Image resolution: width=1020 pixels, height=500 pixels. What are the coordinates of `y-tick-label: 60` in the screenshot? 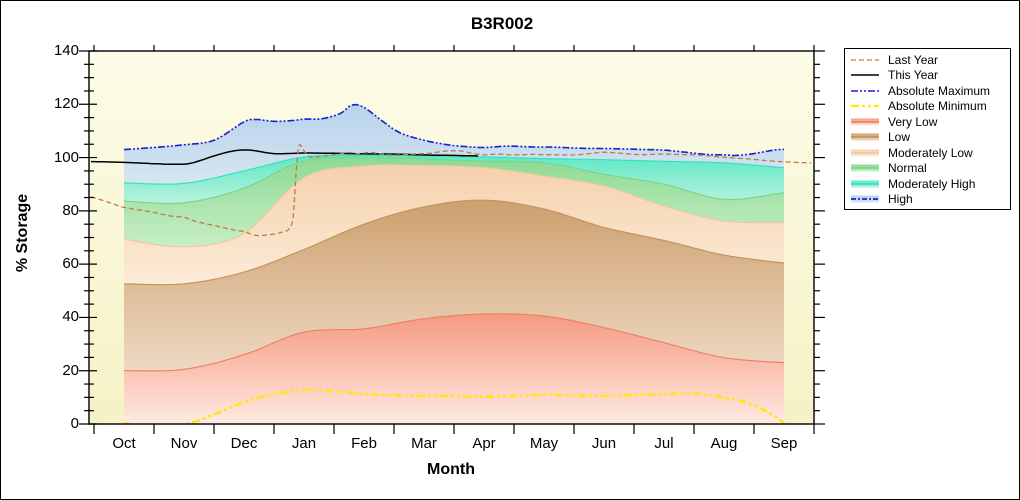 It's located at (70, 264).